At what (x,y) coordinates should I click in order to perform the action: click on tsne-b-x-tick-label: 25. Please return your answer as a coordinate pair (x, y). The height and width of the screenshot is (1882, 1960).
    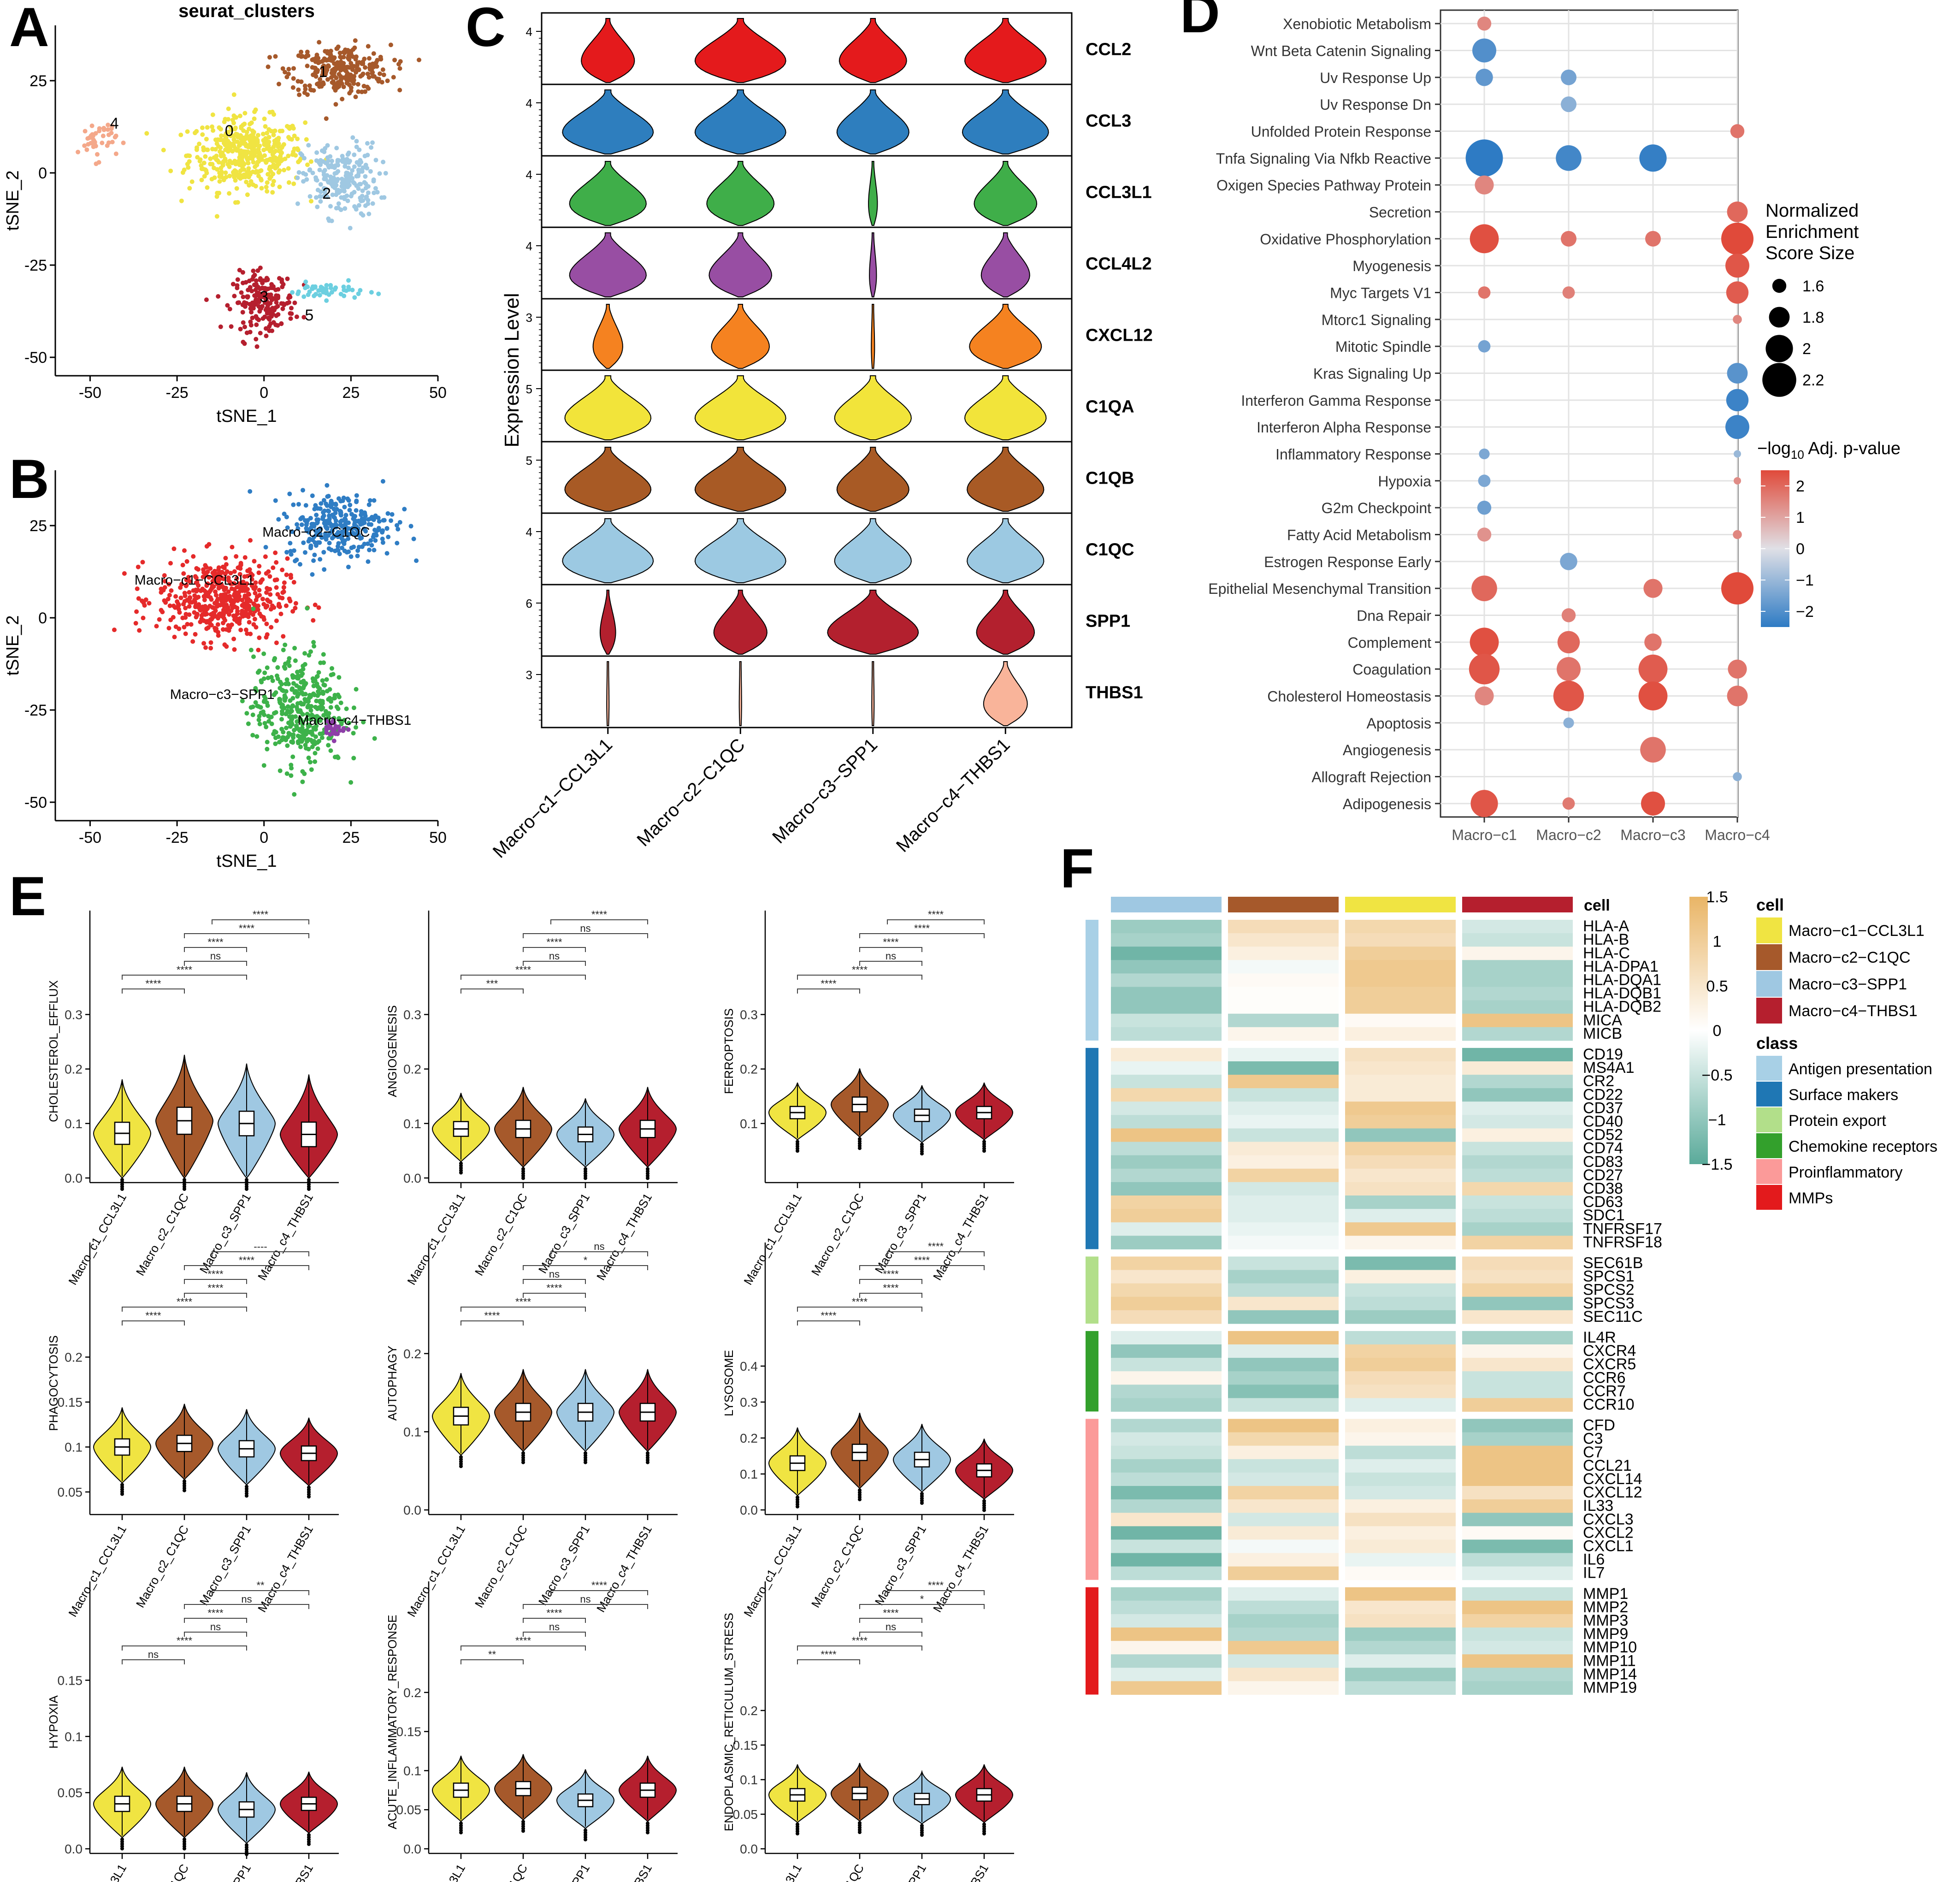
    Looking at the image, I should click on (351, 837).